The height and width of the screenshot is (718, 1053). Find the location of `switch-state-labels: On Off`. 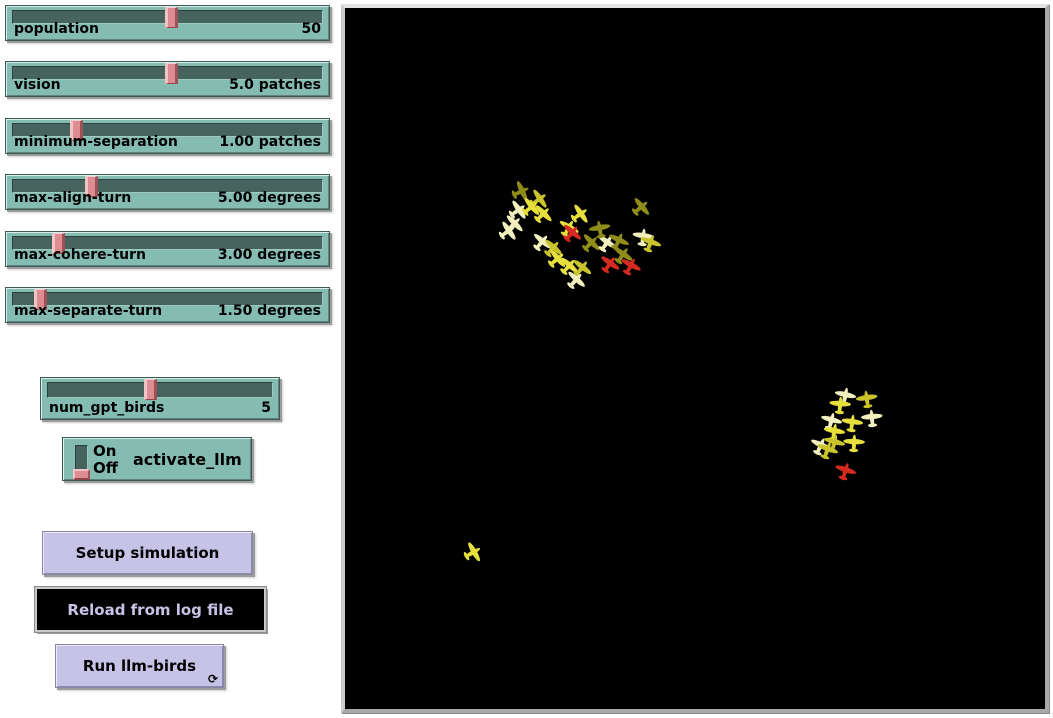

switch-state-labels: On Off is located at coordinates (105, 460).